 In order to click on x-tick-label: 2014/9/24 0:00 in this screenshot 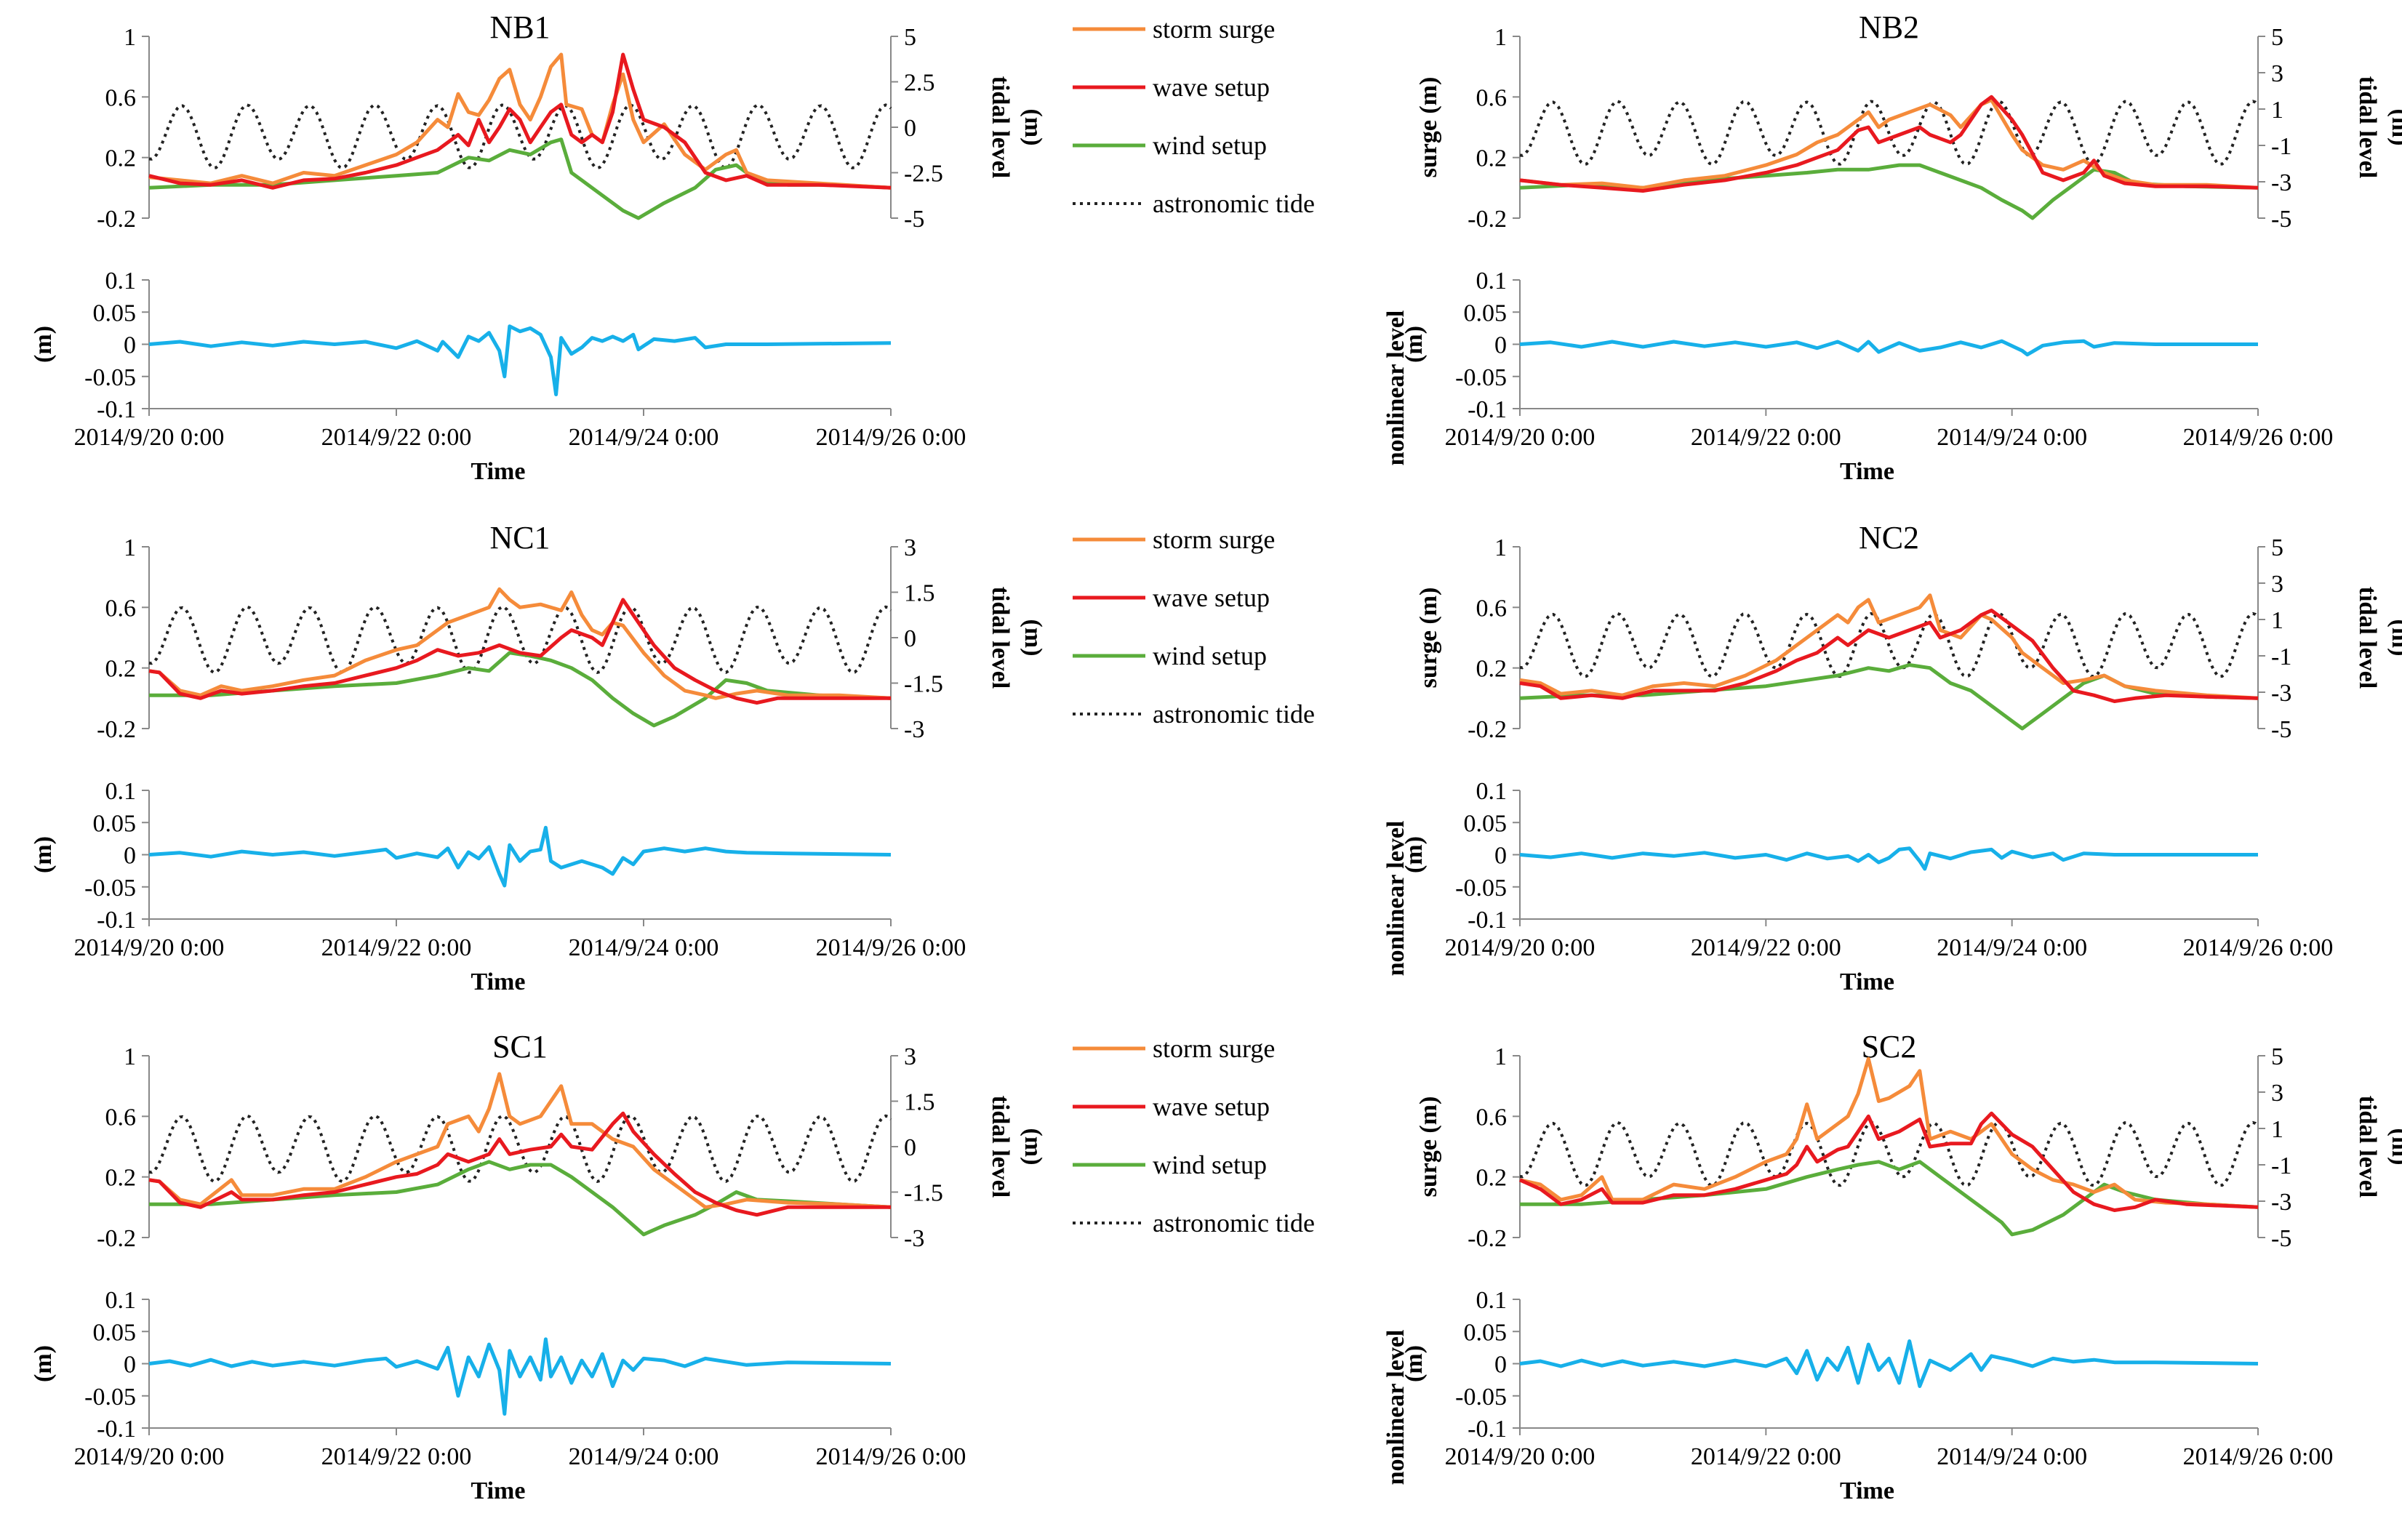, I will do `click(2012, 1456)`.